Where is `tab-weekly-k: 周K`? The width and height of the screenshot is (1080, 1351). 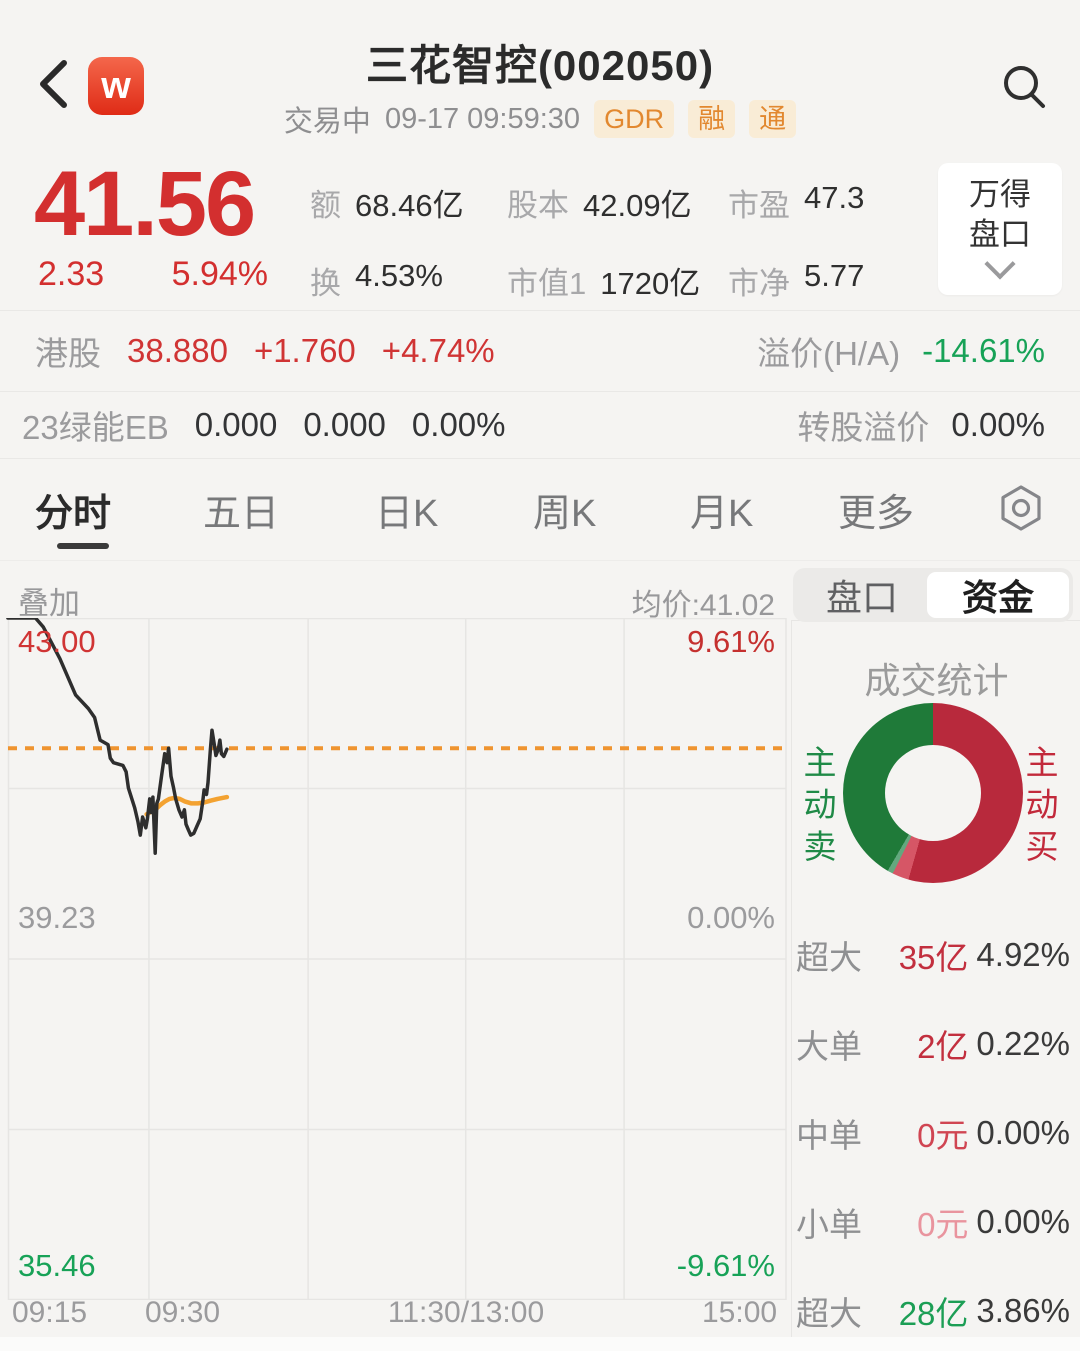
tab-weekly-k: 周K is located at coordinates (565, 514).